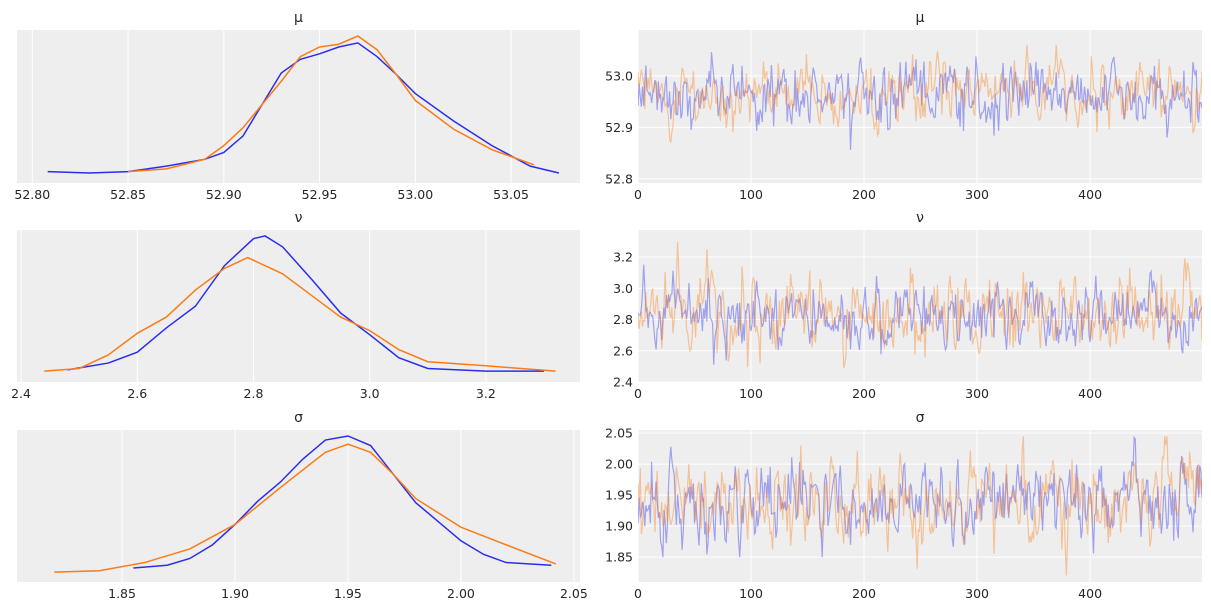 The height and width of the screenshot is (615, 1211). Describe the element at coordinates (348, 593) in the screenshot. I see `x-tick-label: 1.95` at that location.